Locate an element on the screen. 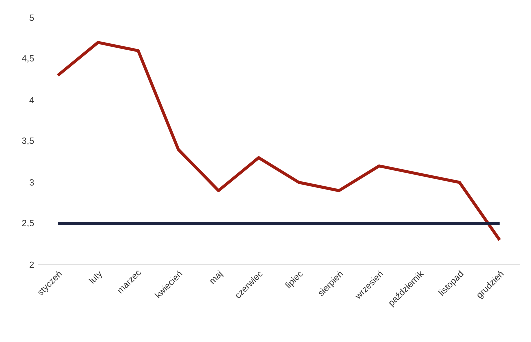  y-tick-label: 4,5 is located at coordinates (28, 59).